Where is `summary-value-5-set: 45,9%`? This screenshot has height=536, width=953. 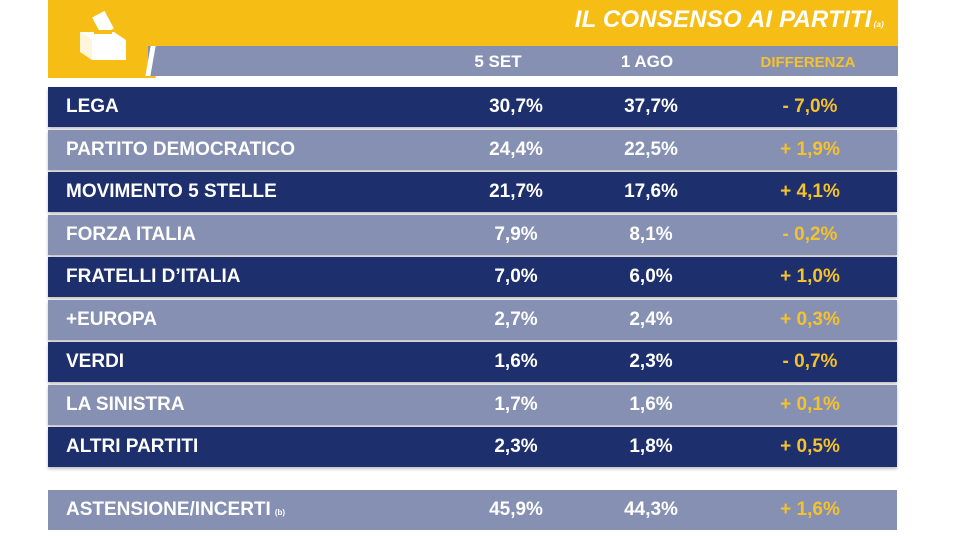 summary-value-5-set: 45,9% is located at coordinates (516, 509).